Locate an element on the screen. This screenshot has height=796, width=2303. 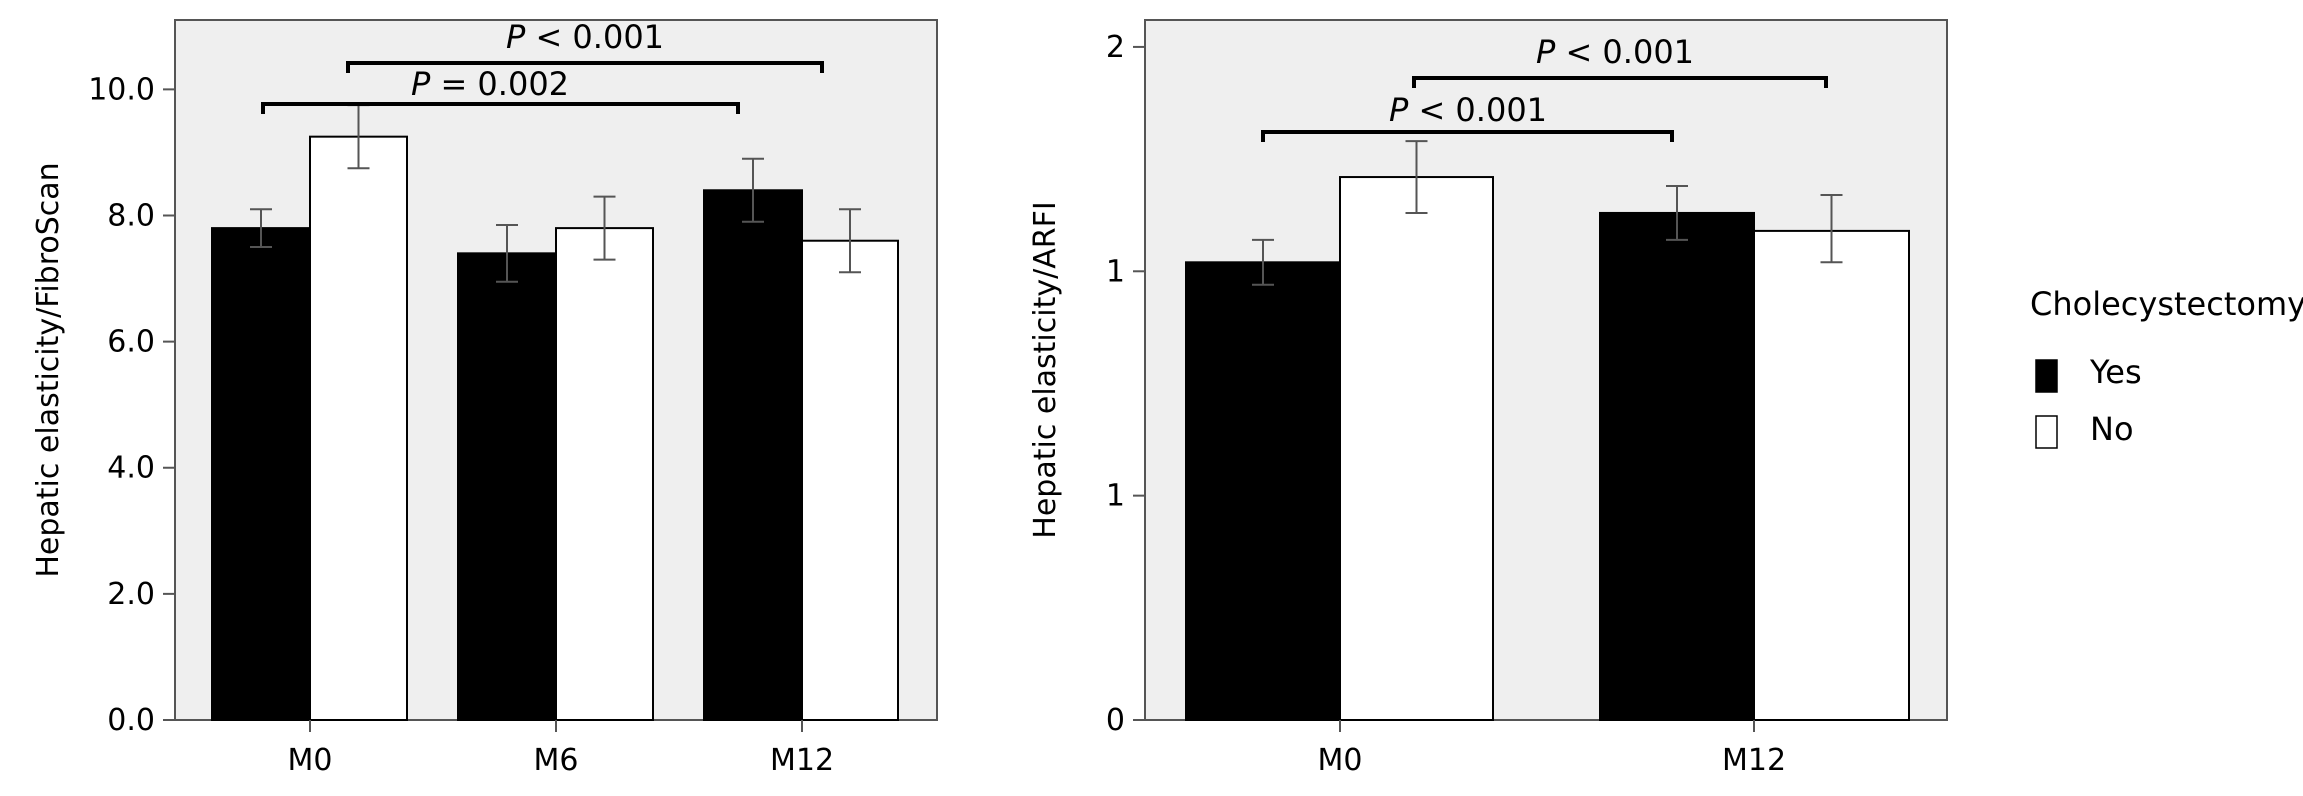
y-tick-label: 2 is located at coordinates (1115, 47).